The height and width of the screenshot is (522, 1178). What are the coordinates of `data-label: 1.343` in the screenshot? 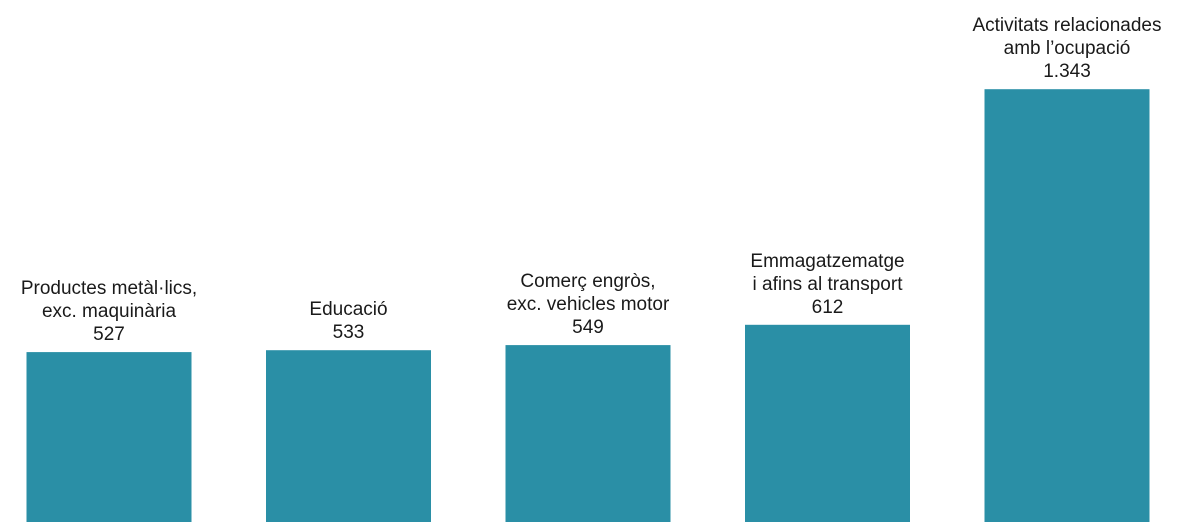 It's located at (1067, 71).